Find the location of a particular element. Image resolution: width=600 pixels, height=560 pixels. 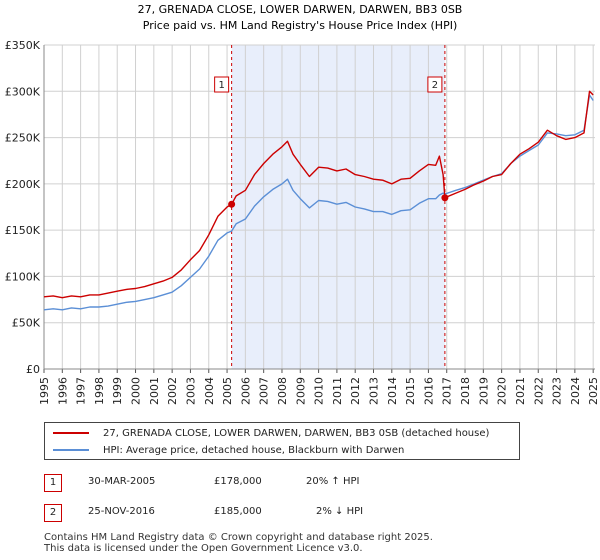

sale-price-1: £178,000 is located at coordinates (238, 481).